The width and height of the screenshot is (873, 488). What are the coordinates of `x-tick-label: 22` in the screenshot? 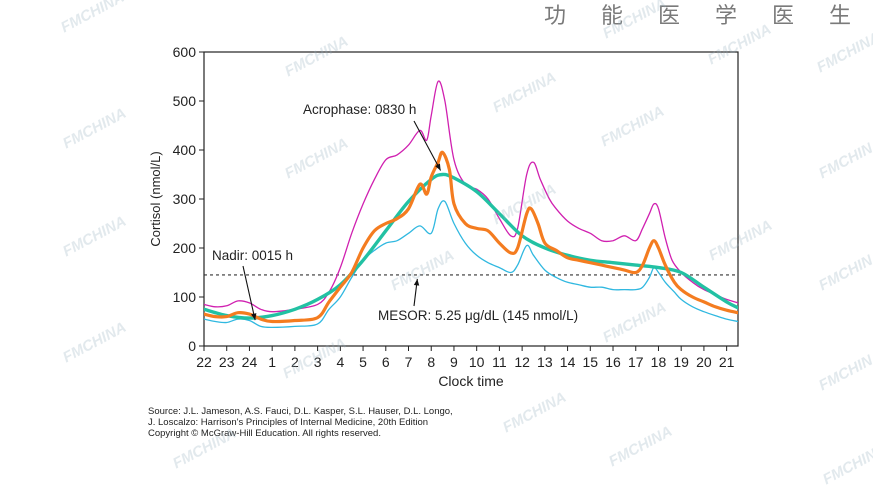 It's located at (204, 362).